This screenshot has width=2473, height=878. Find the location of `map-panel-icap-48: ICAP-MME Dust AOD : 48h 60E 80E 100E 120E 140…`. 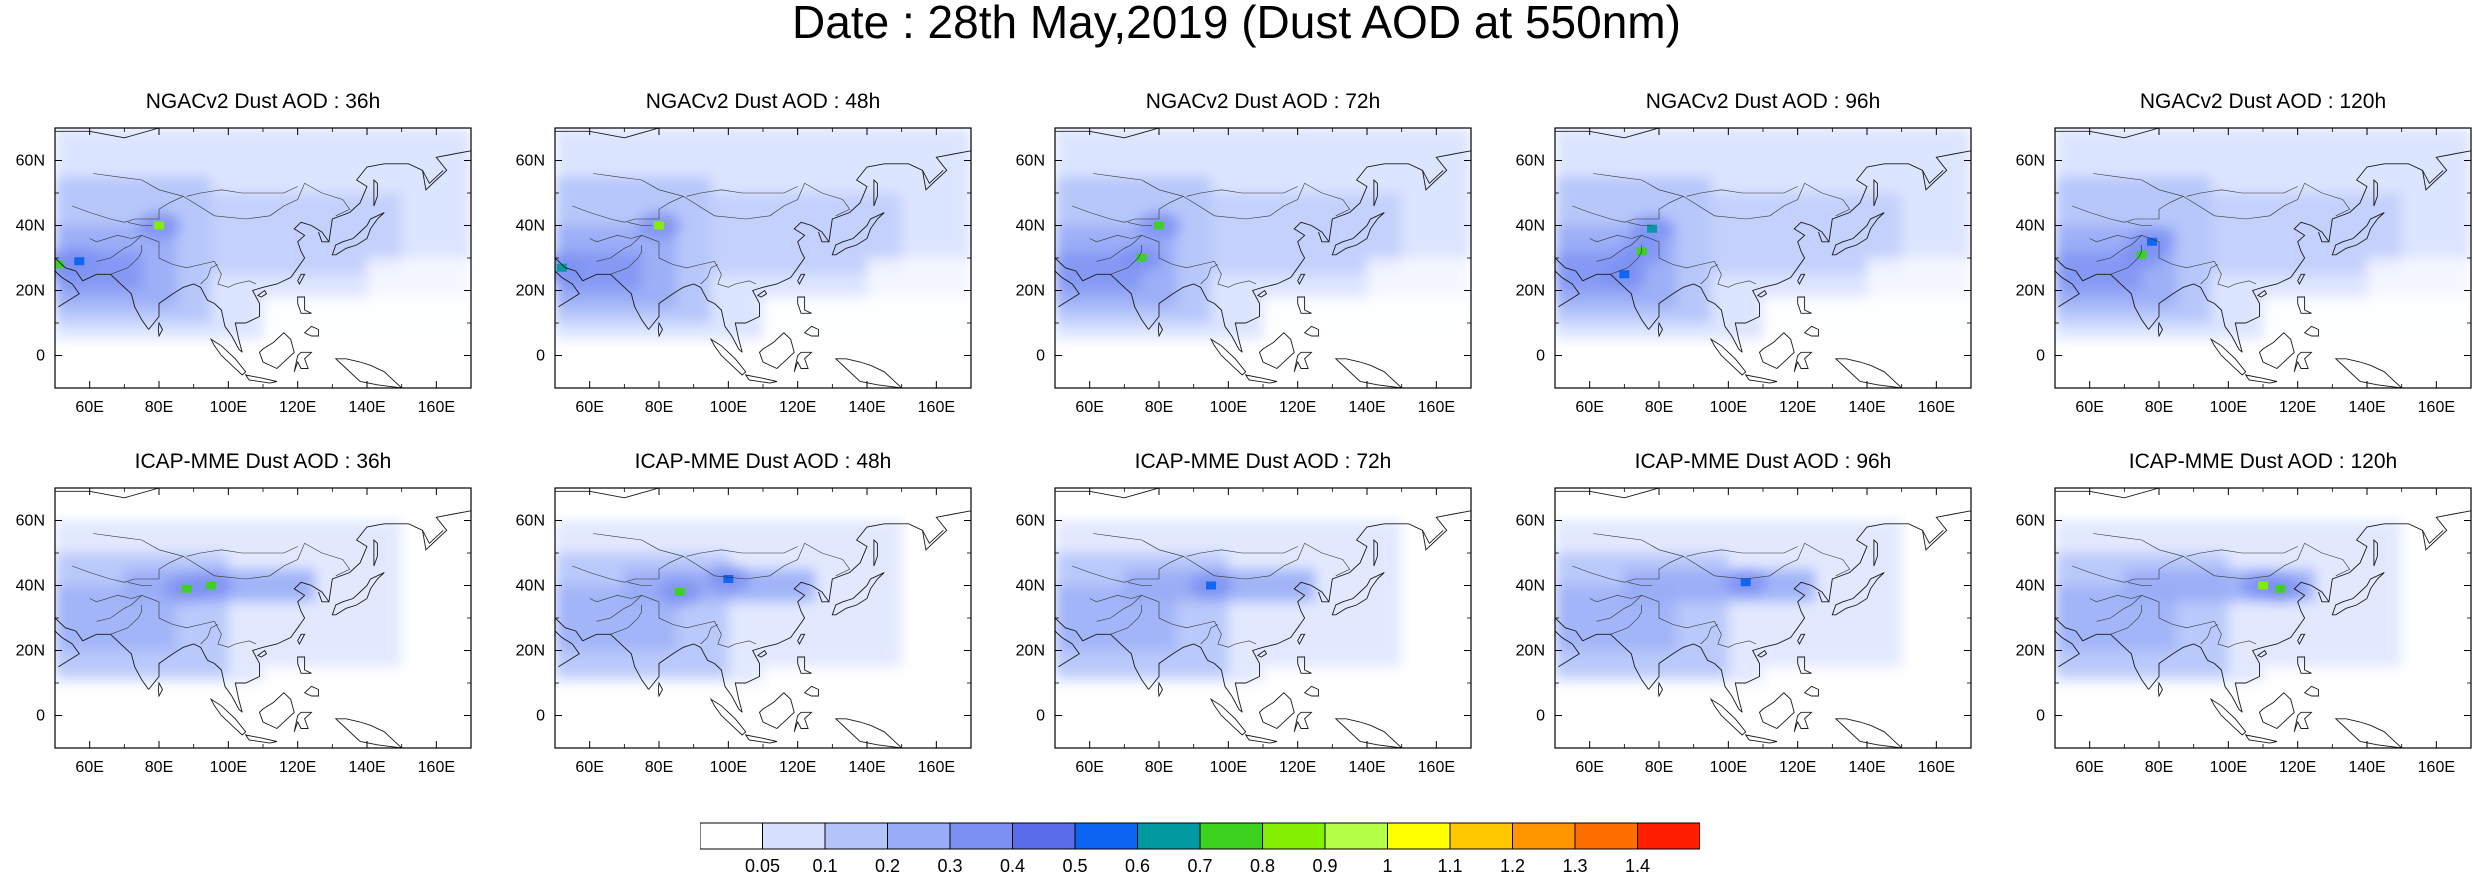

map-panel-icap-48: ICAP-MME Dust AOD : 48h 60E 80E 100E 120E 140… is located at coordinates (740, 630).